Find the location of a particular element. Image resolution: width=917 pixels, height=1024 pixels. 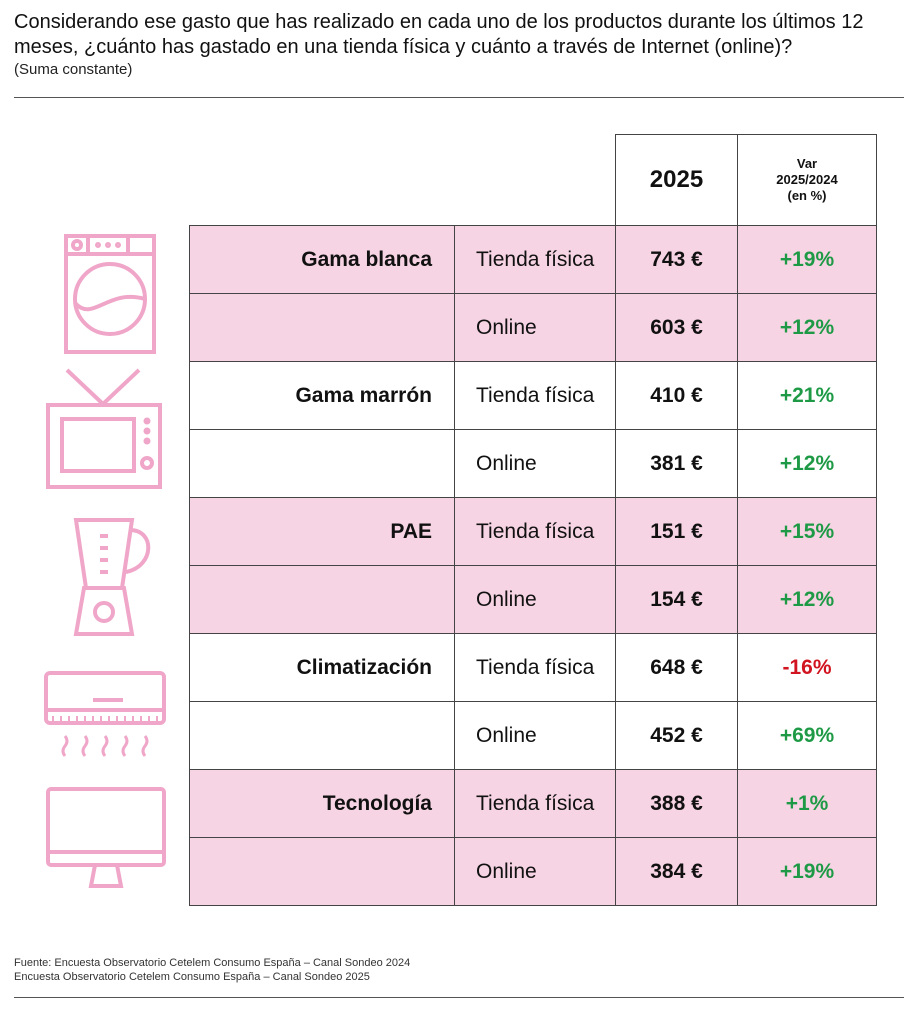

table-row: Online 603 € +12% is located at coordinates (533, 327).